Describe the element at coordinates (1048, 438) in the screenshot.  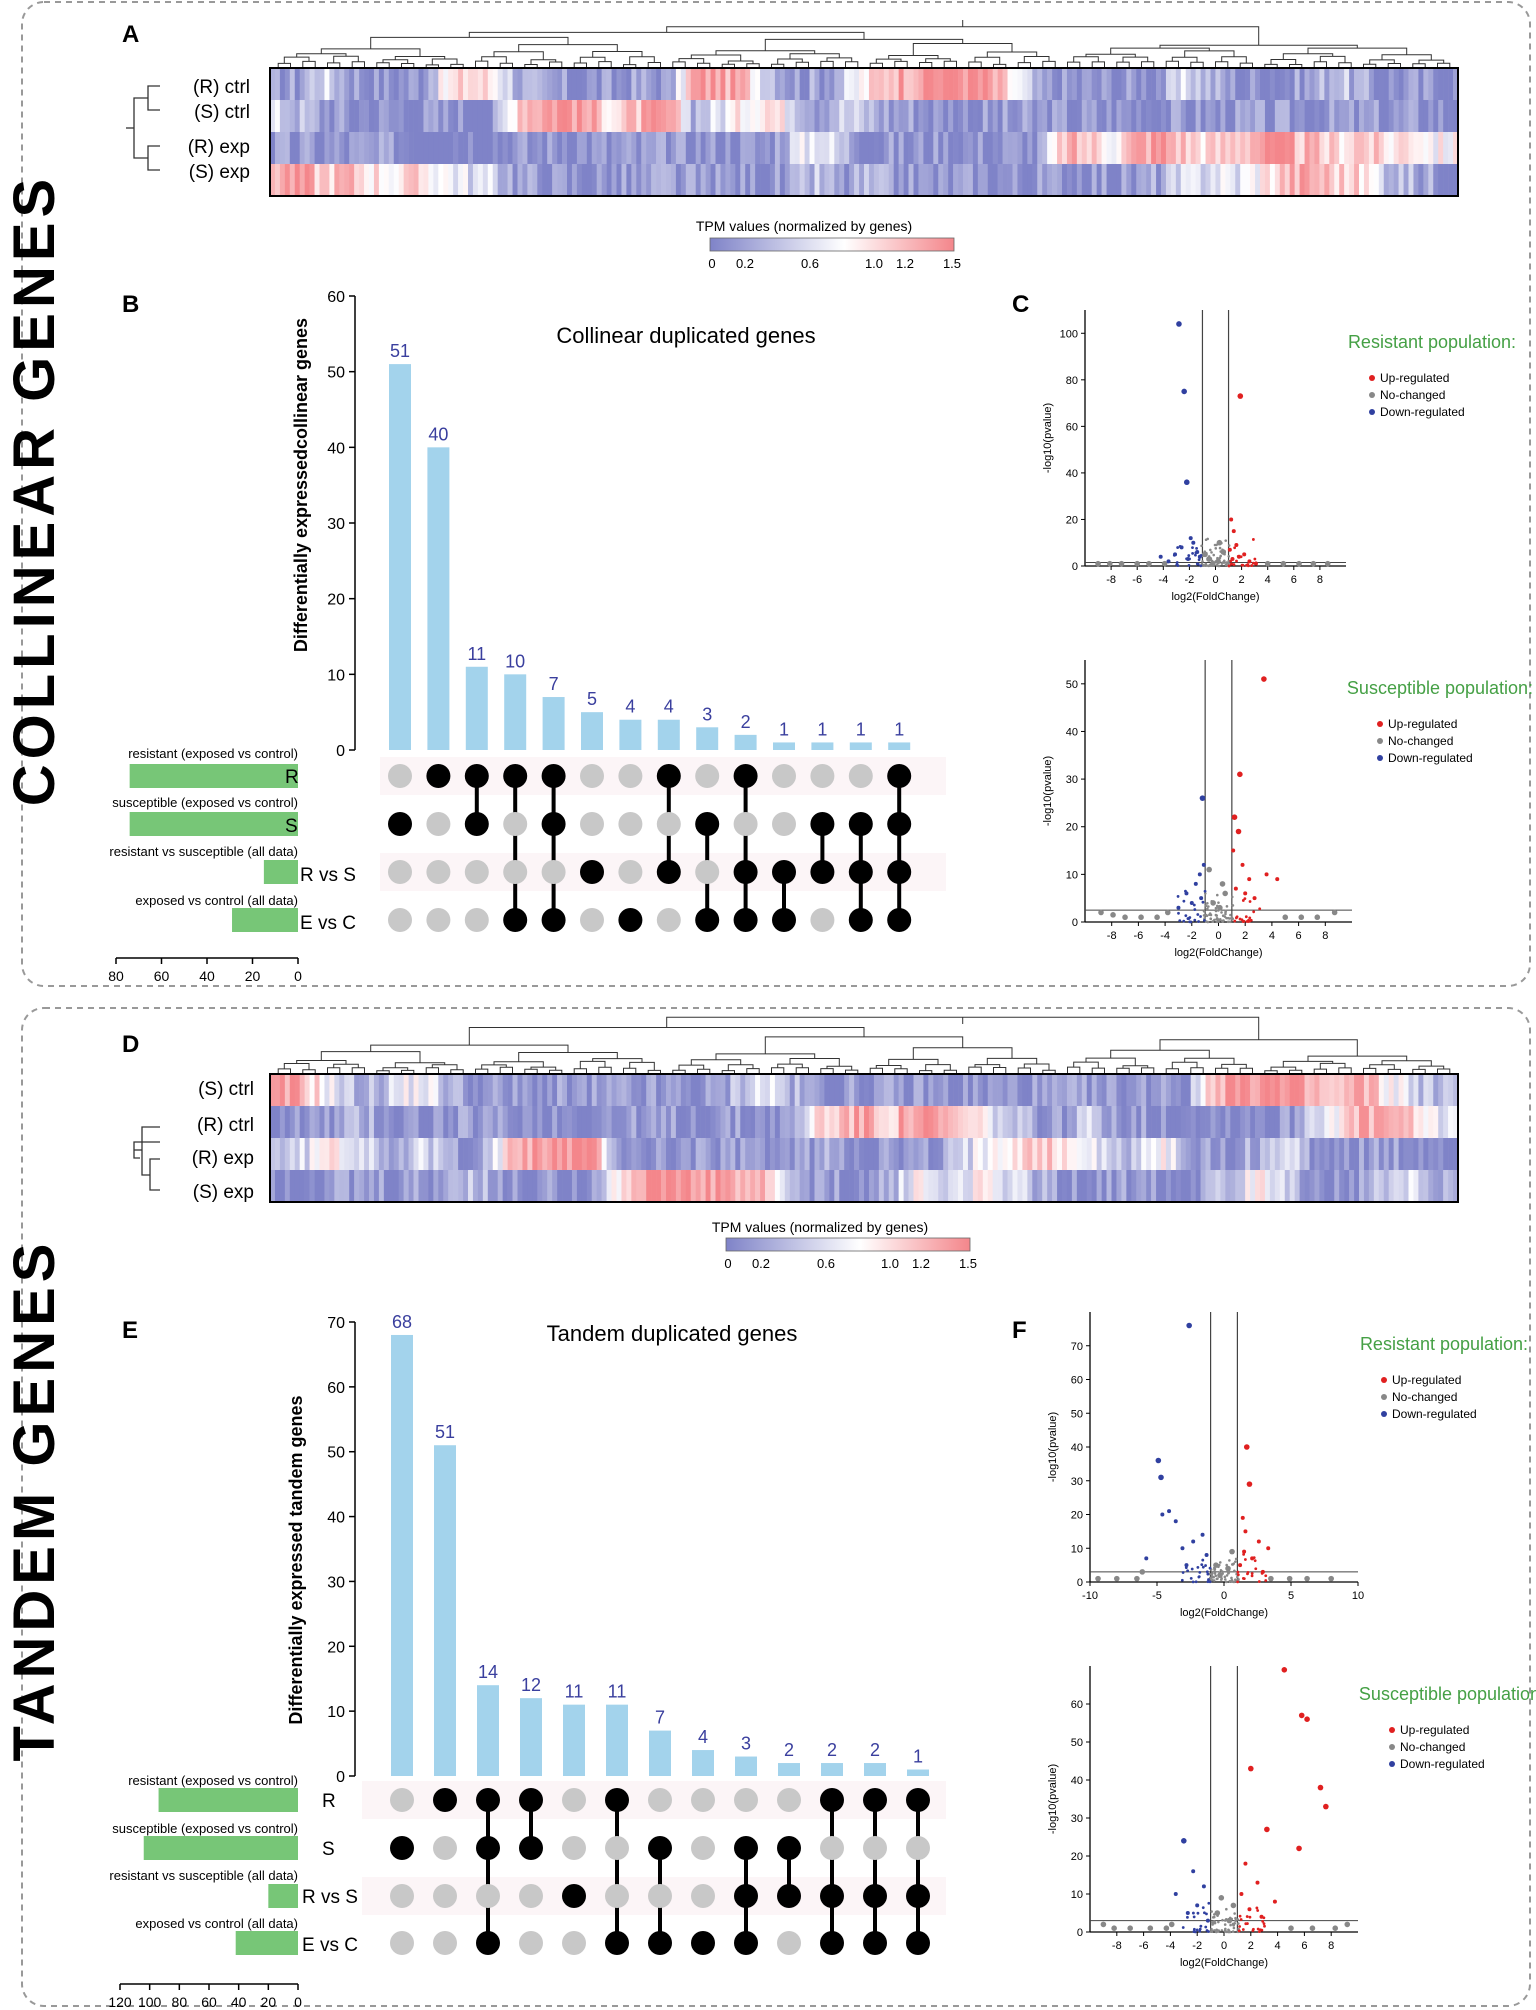
I see `volcano-ylabel: -log10(pvalue)` at that location.